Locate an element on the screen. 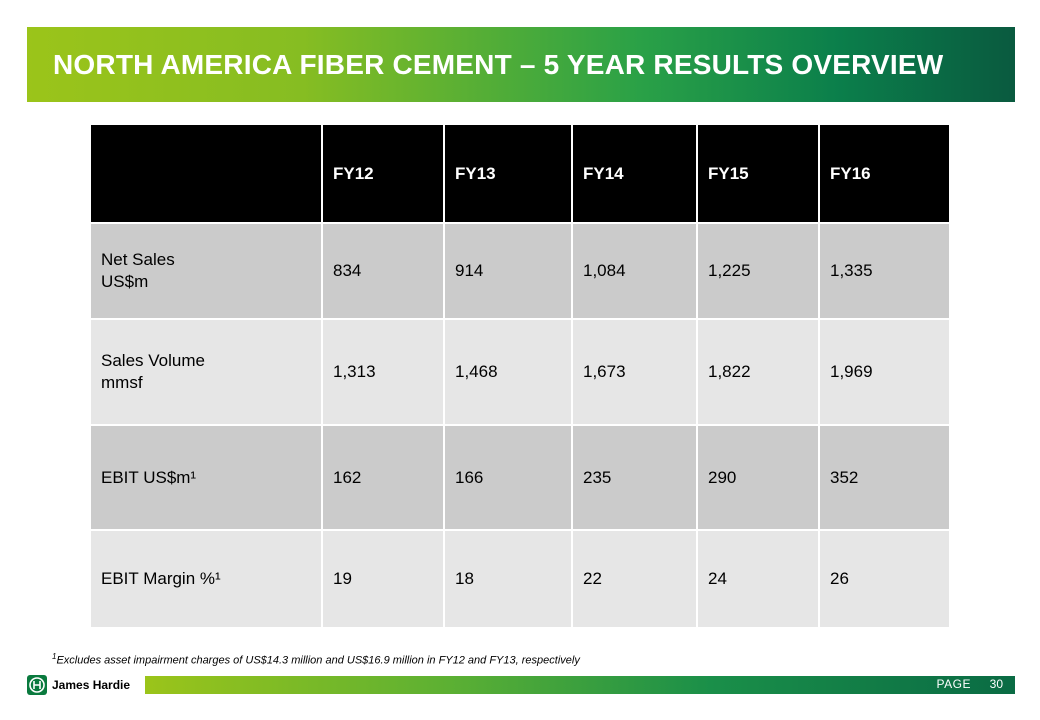 The image size is (1040, 720). column-header-fy15: FY15 is located at coordinates (758, 173).